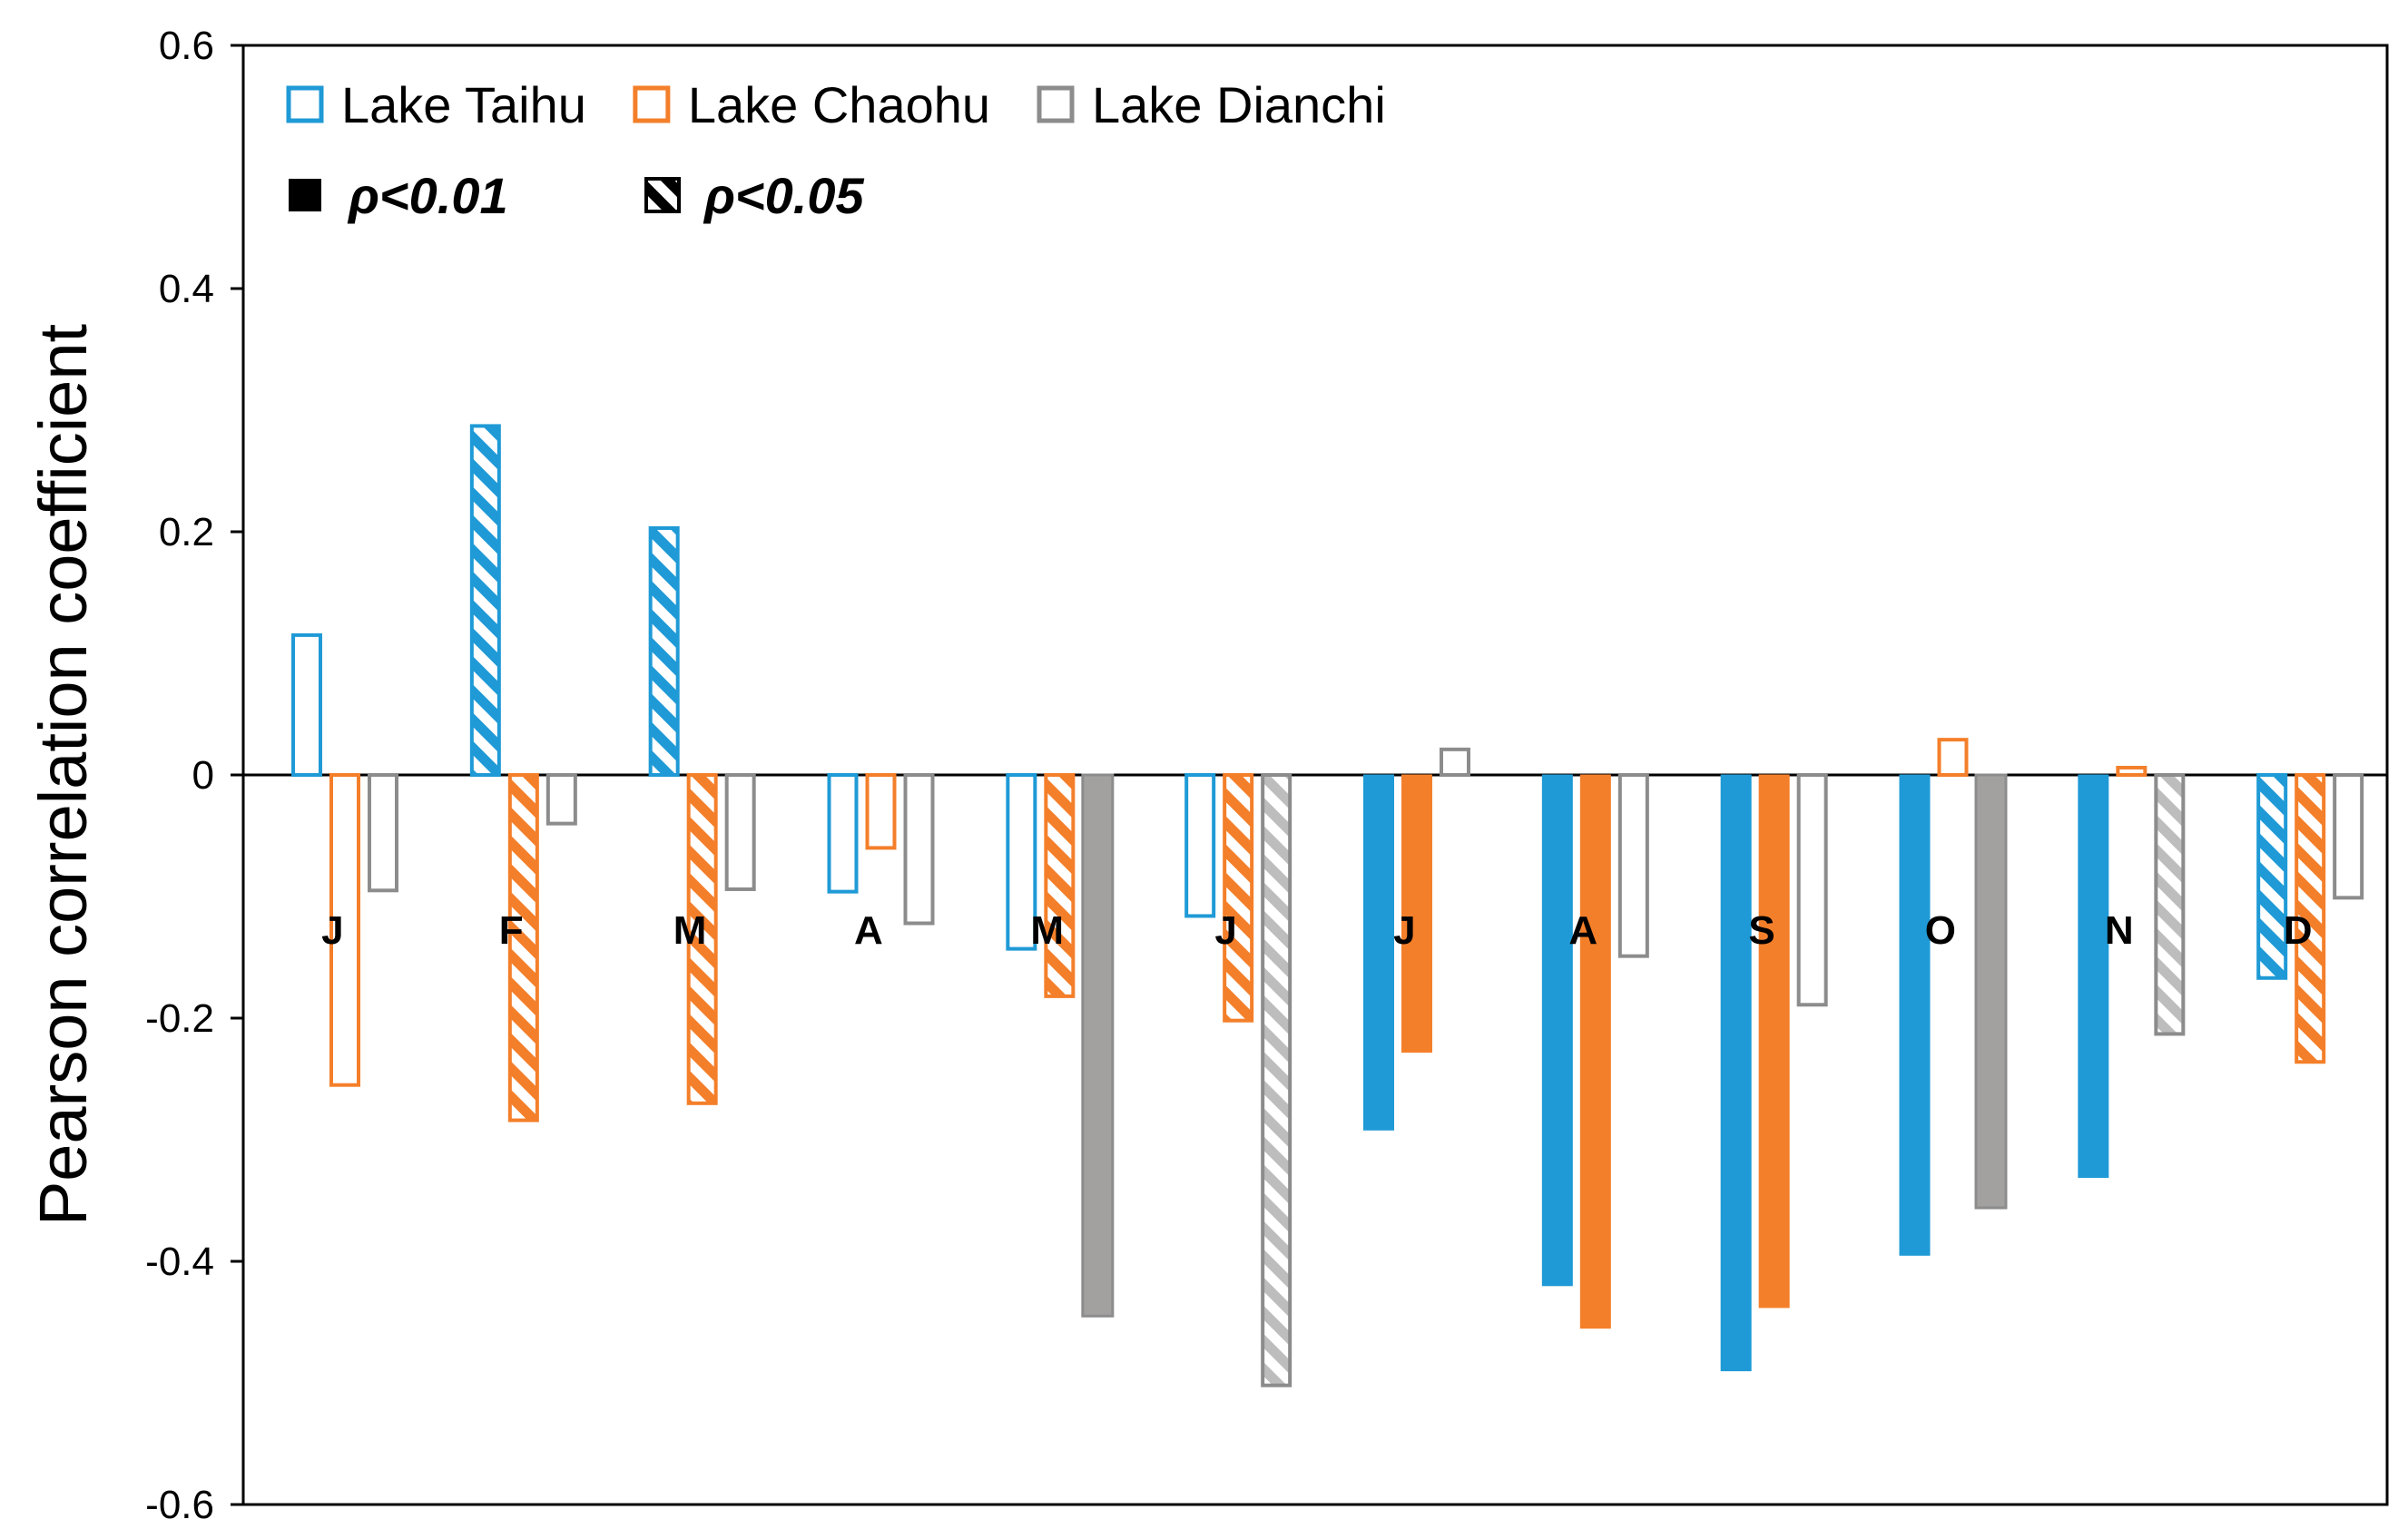 The width and height of the screenshot is (2408, 1539). What do you see at coordinates (179, 1018) in the screenshot?
I see `y-tick-label: -0.2` at bounding box center [179, 1018].